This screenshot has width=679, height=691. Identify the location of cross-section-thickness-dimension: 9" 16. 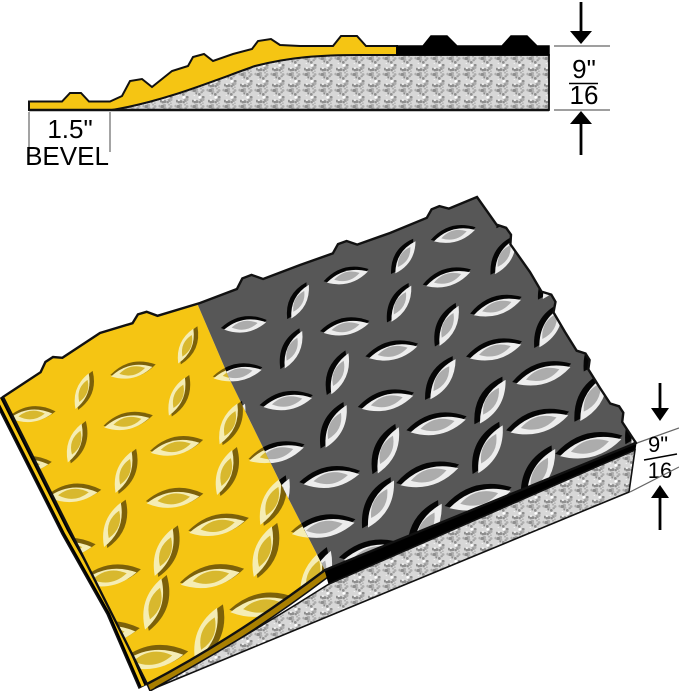
(582, 78).